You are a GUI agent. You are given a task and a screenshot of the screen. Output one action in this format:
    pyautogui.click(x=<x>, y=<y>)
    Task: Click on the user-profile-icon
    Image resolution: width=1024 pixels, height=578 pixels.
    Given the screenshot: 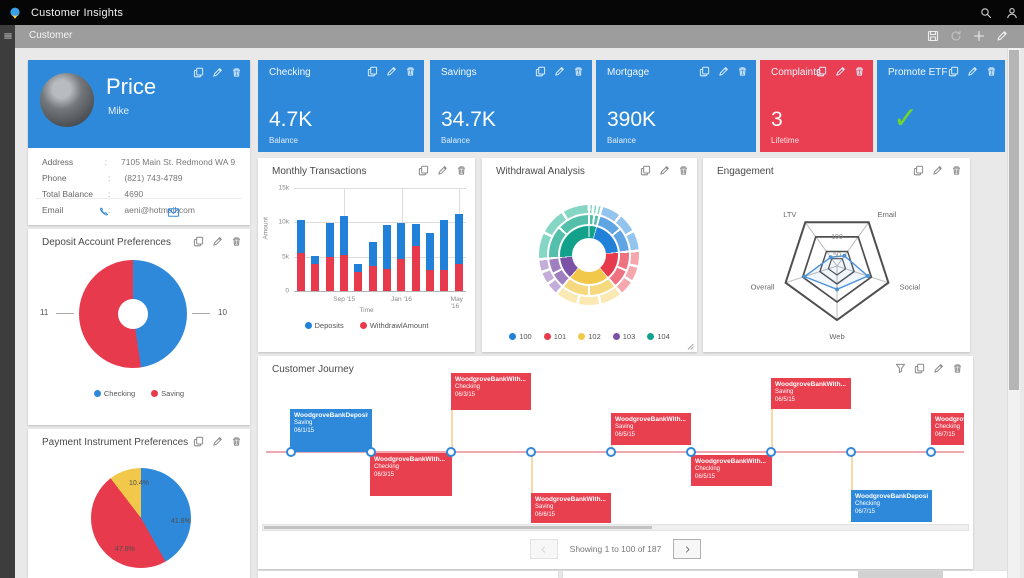 What is the action you would take?
    pyautogui.click(x=1012, y=13)
    